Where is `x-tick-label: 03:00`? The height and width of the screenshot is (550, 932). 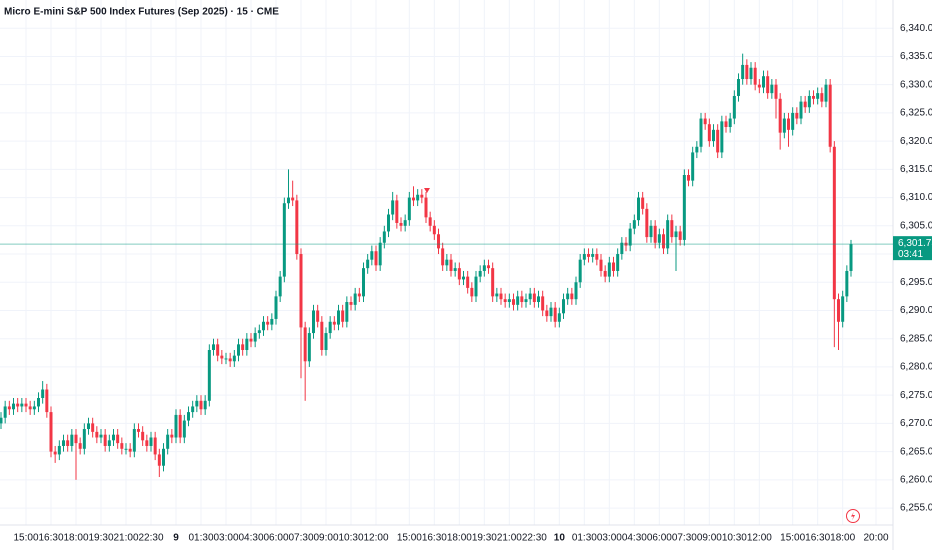
x-tick-label: 03:00 is located at coordinates (225, 538).